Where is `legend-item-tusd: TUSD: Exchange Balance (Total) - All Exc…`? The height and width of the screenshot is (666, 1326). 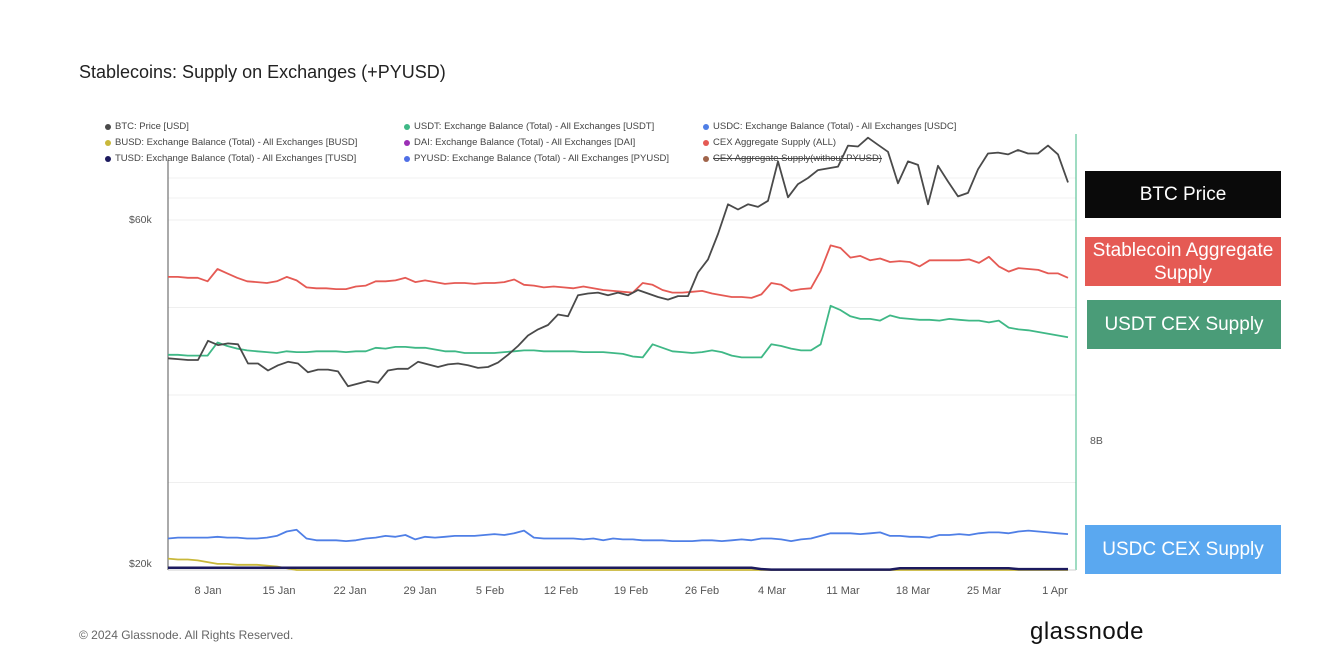
legend-item-tusd: TUSD: Exchange Balance (Total) - All Exc… is located at coordinates (230, 158).